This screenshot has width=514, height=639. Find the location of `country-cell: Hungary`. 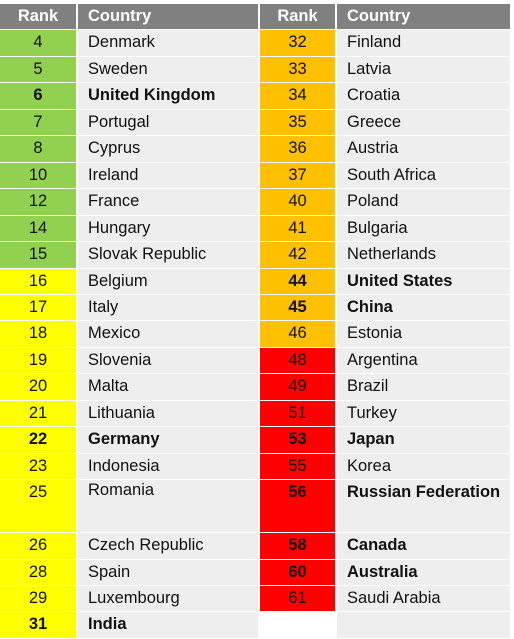

country-cell: Hungary is located at coordinates (169, 229).